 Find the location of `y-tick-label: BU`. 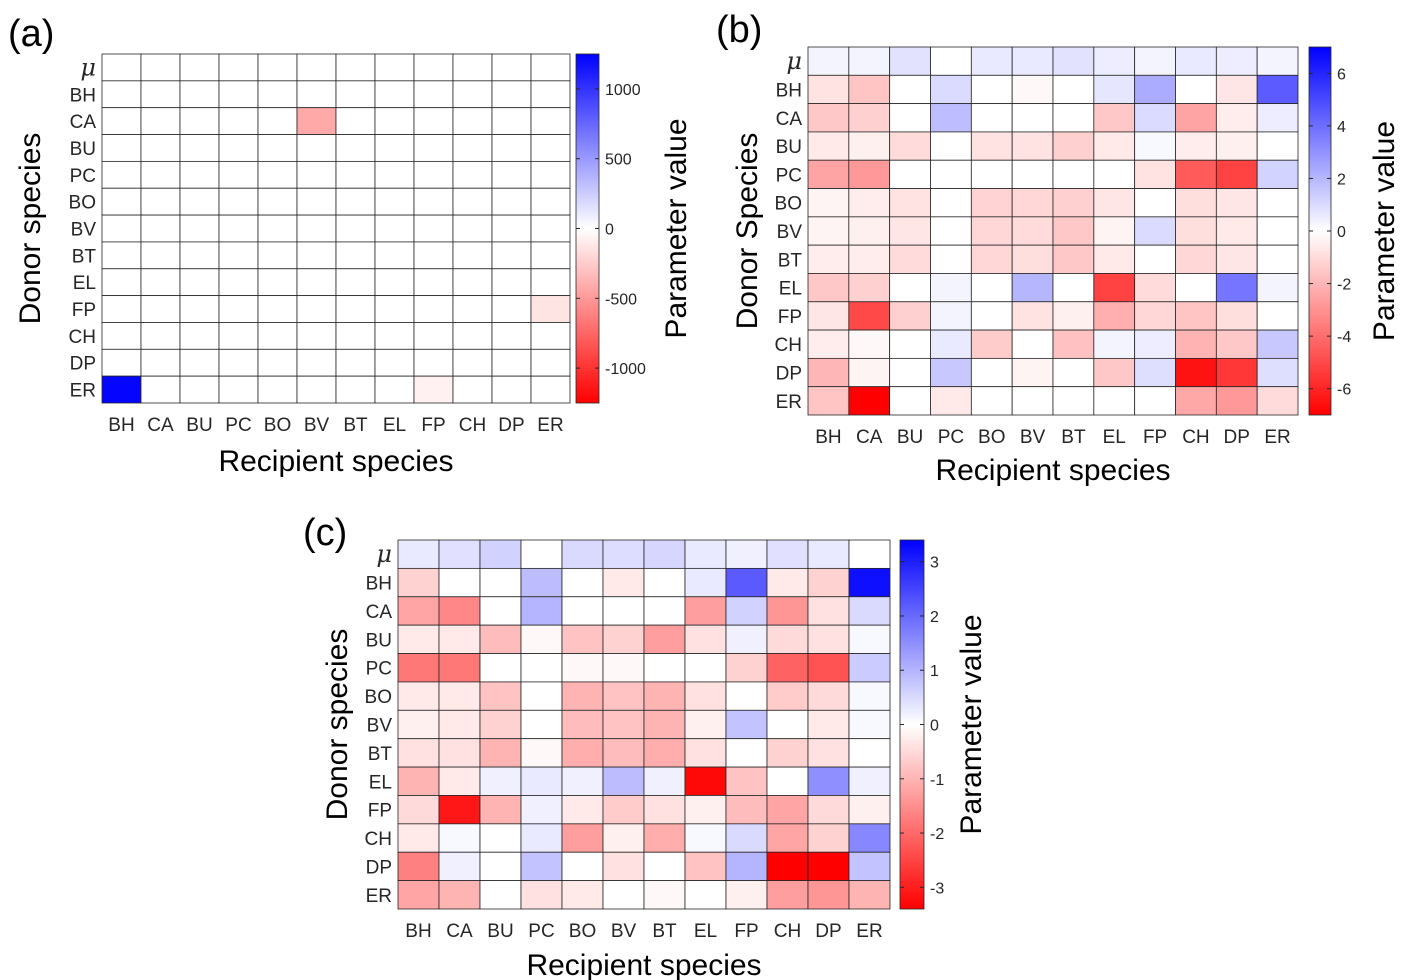

y-tick-label: BU is located at coordinates (379, 640).